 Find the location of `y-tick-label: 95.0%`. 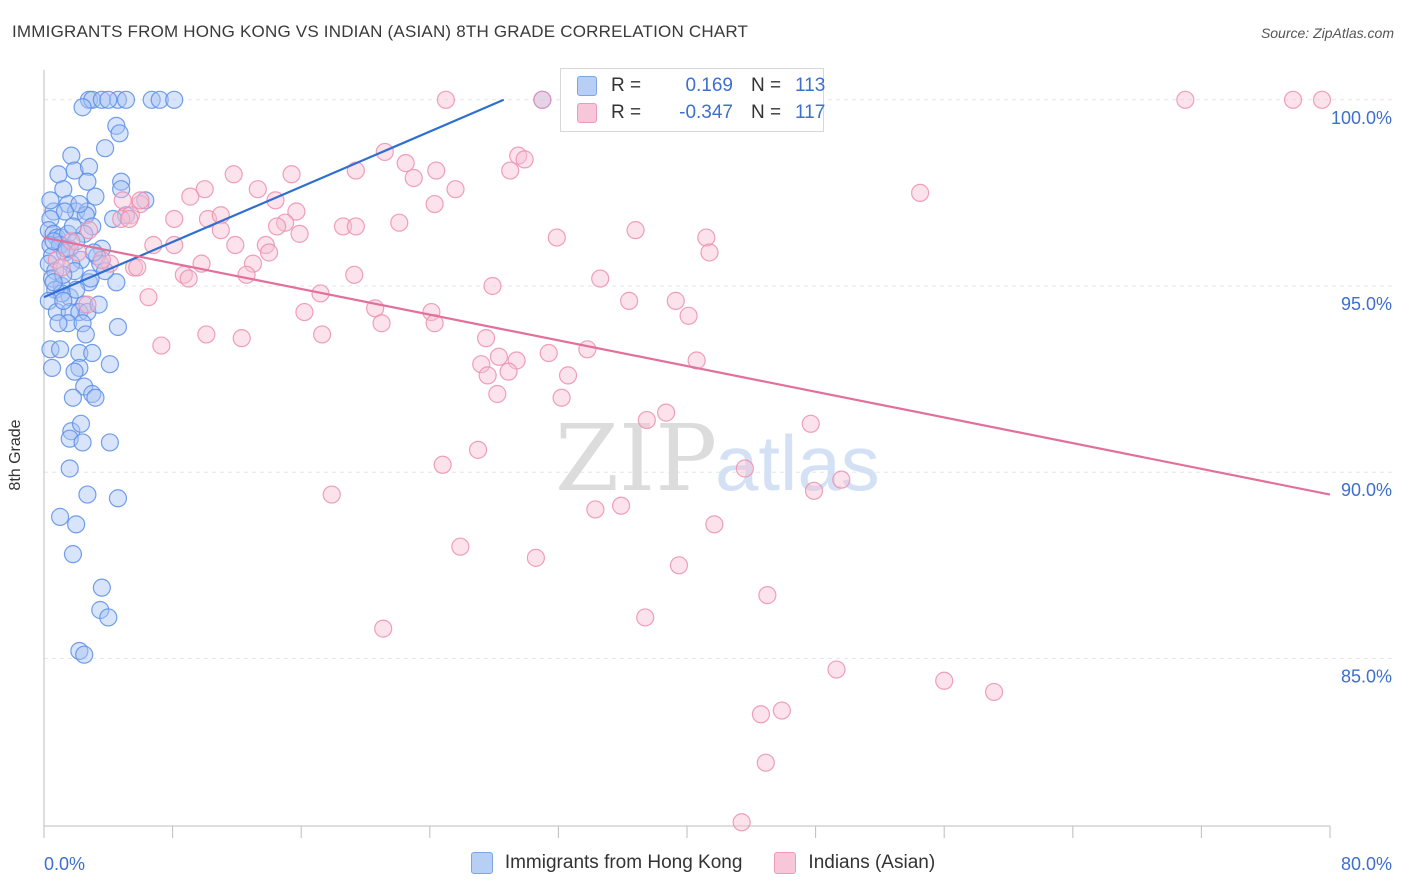

y-tick-label: 95.0% is located at coordinates (1366, 304).